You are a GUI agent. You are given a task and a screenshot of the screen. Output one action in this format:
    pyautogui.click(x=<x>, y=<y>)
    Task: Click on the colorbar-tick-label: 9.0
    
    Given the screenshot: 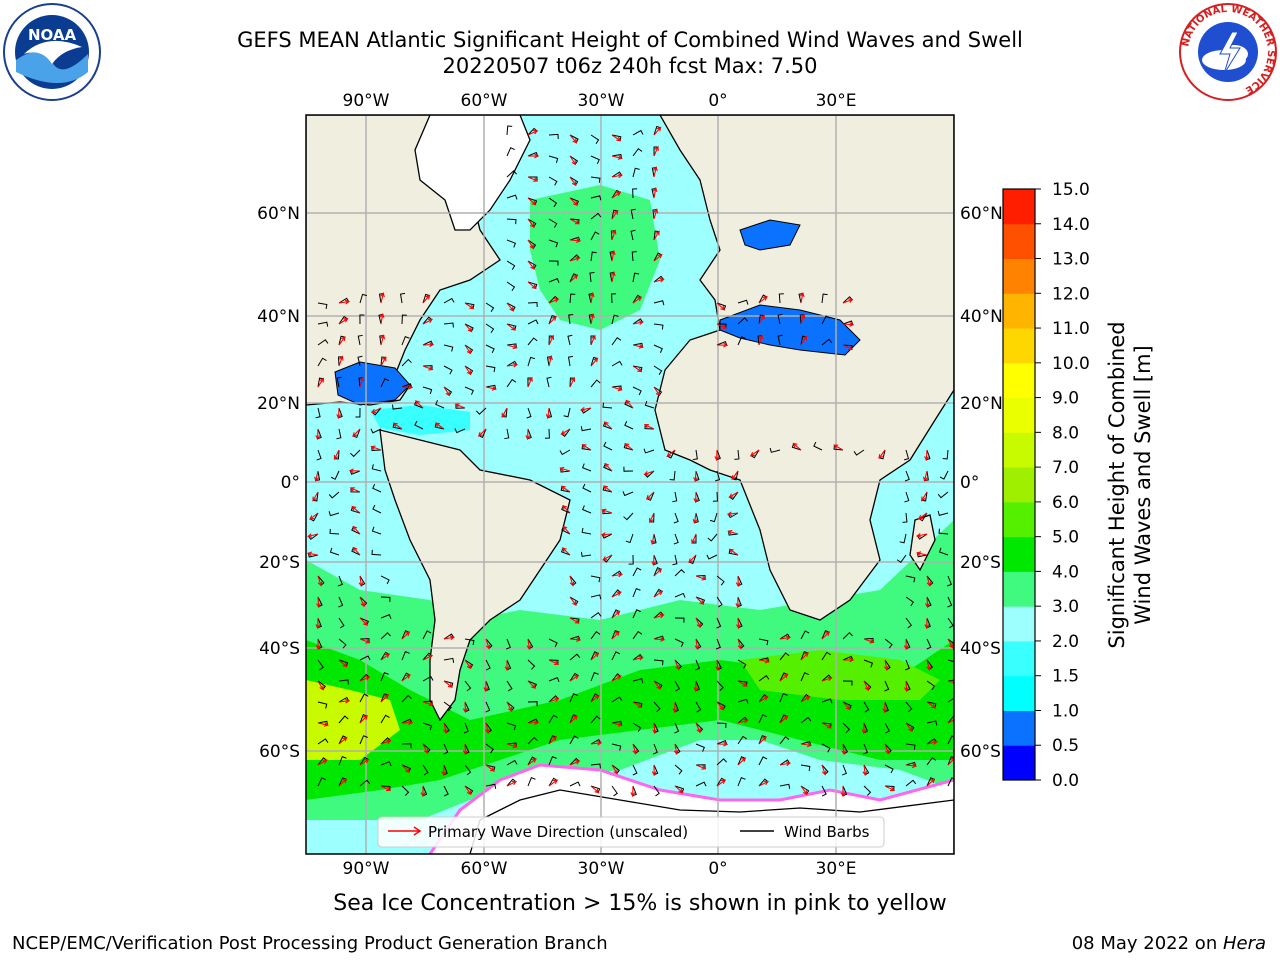 What is the action you would take?
    pyautogui.click(x=1065, y=399)
    